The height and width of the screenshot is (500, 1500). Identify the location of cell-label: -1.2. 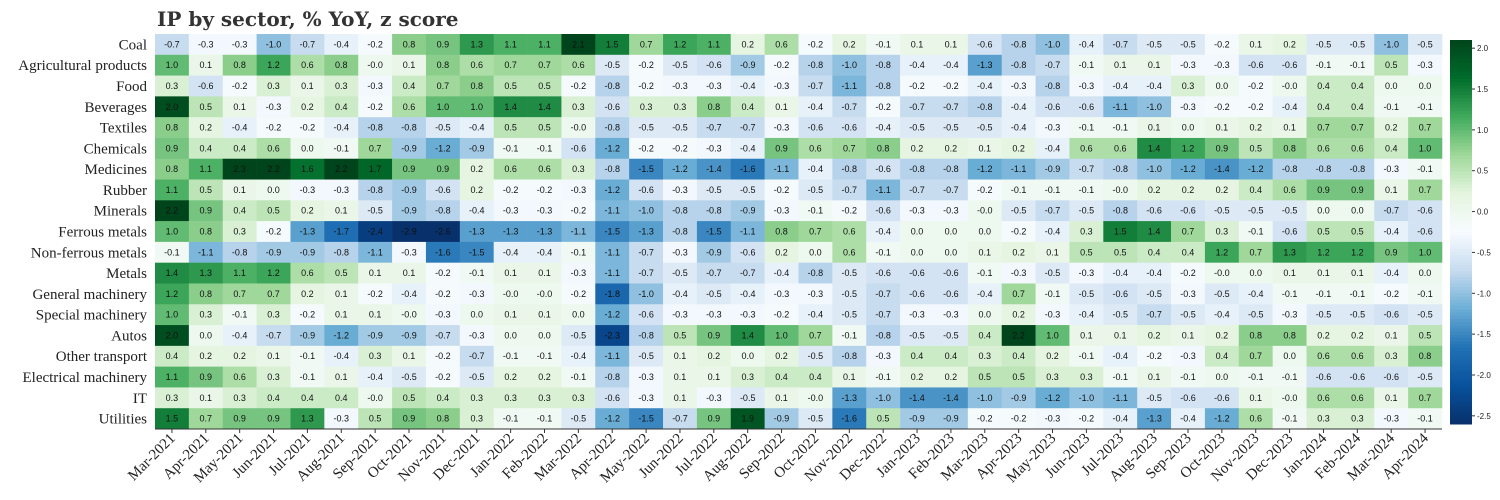
(443, 148).